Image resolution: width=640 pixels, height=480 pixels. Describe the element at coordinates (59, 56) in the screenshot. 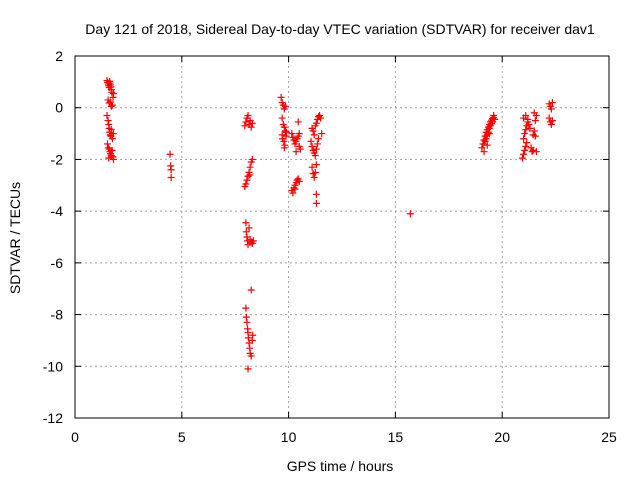

I see `y-tick-label: 2` at that location.